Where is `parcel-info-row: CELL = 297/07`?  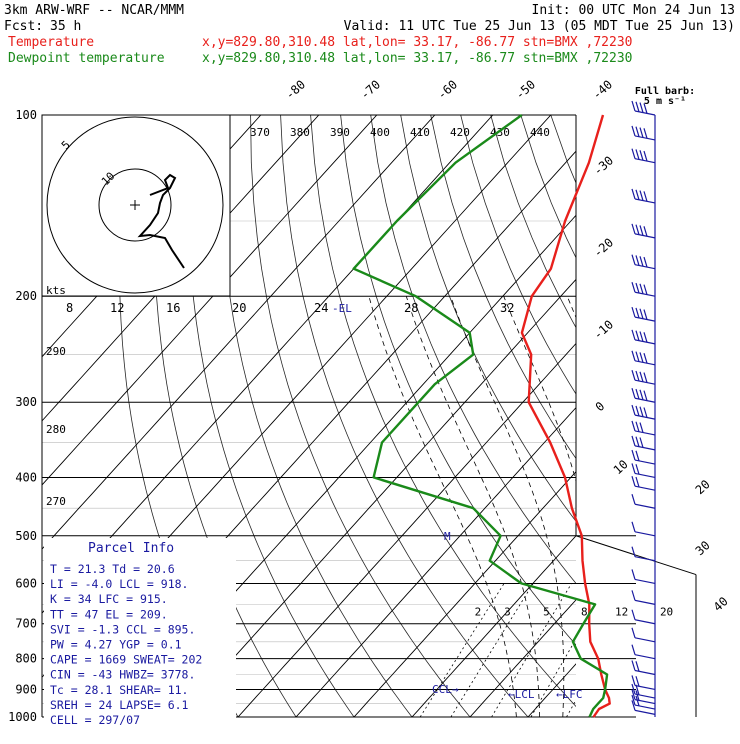 parcel-info-row: CELL = 297/07 is located at coordinates (95, 720).